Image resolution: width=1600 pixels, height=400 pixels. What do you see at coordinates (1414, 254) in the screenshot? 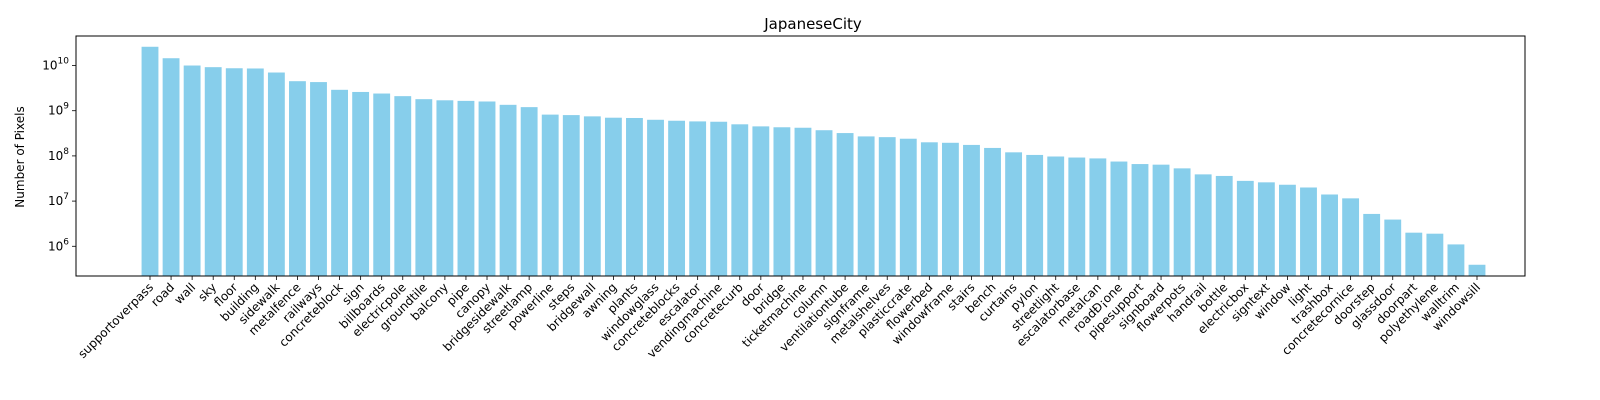
I see `bar-doorpart` at bounding box center [1414, 254].